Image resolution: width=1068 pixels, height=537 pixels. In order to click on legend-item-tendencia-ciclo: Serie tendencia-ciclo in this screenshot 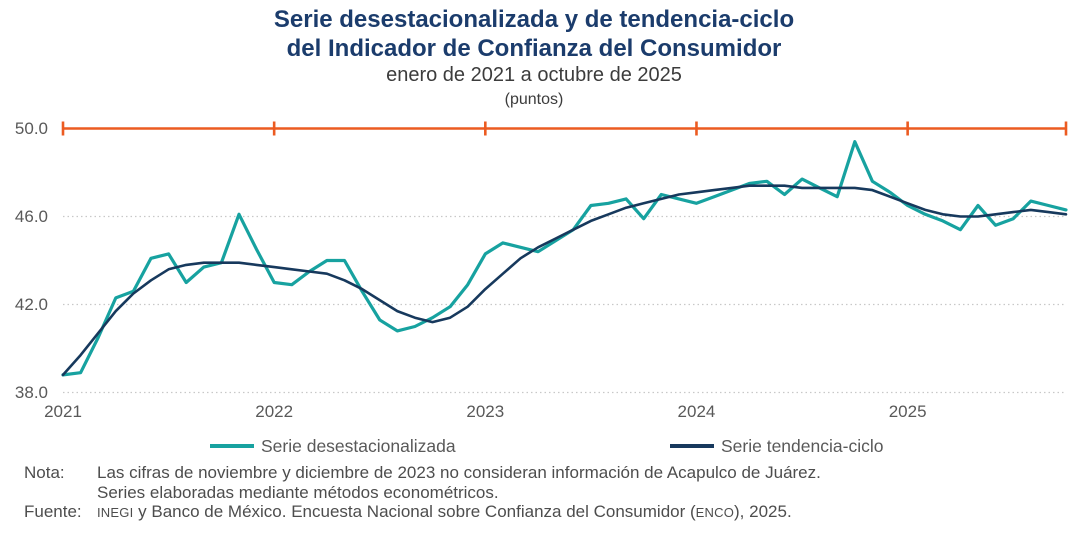, I will do `click(776, 446)`.